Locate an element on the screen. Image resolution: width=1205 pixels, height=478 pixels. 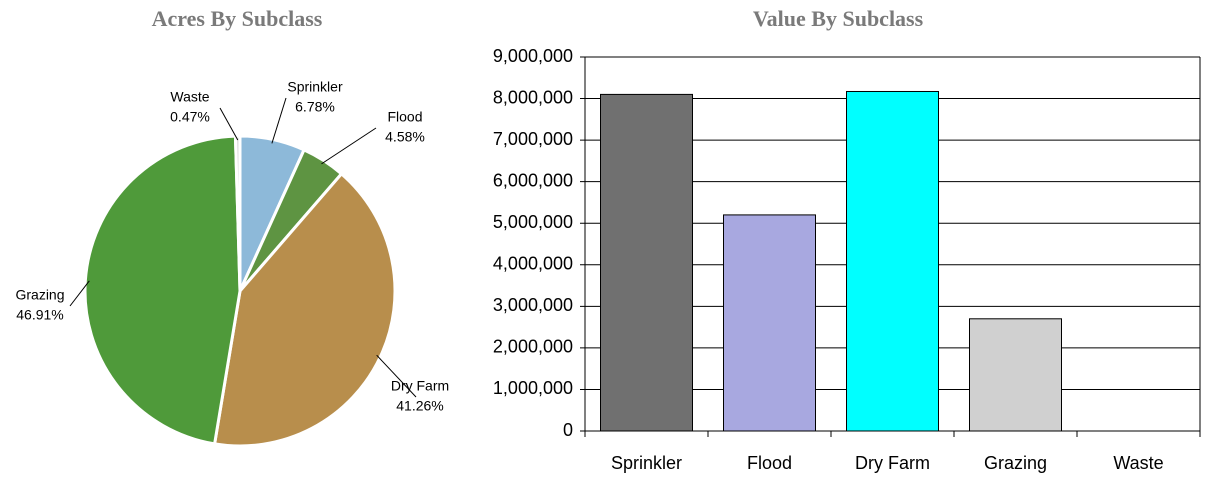
pie-value-label: 4.58% is located at coordinates (405, 137).